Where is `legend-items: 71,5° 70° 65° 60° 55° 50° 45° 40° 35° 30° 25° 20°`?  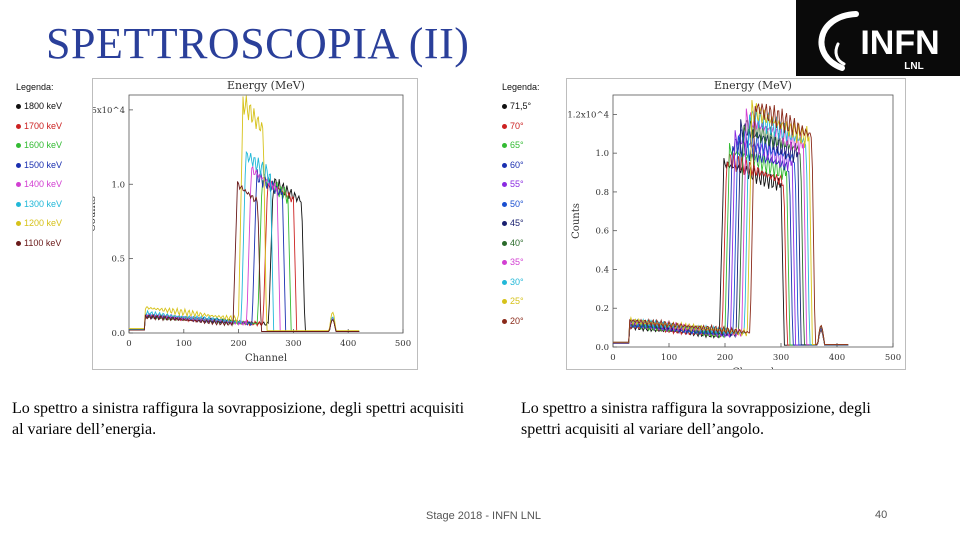
legend-items: 71,5° 70° 65° 60° 55° 50° 45° 40° 35° 30° 25° 20° is located at coordinates (521, 217).